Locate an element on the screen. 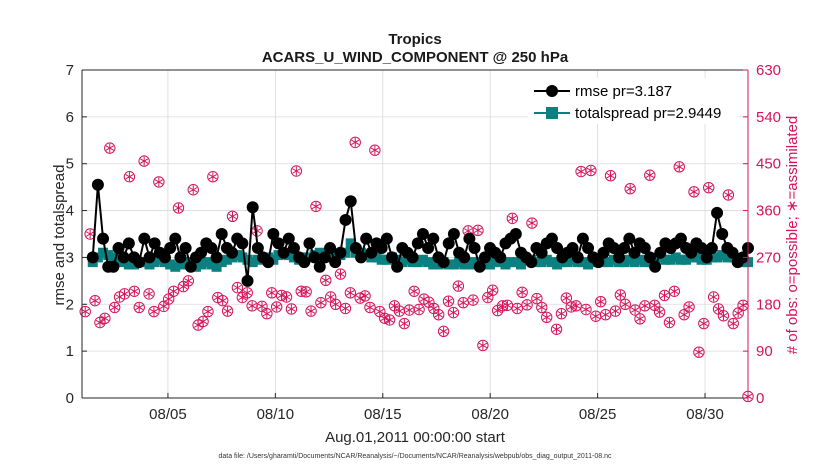 This screenshot has height=470, width=830. legend-box is located at coordinates (633, 101).